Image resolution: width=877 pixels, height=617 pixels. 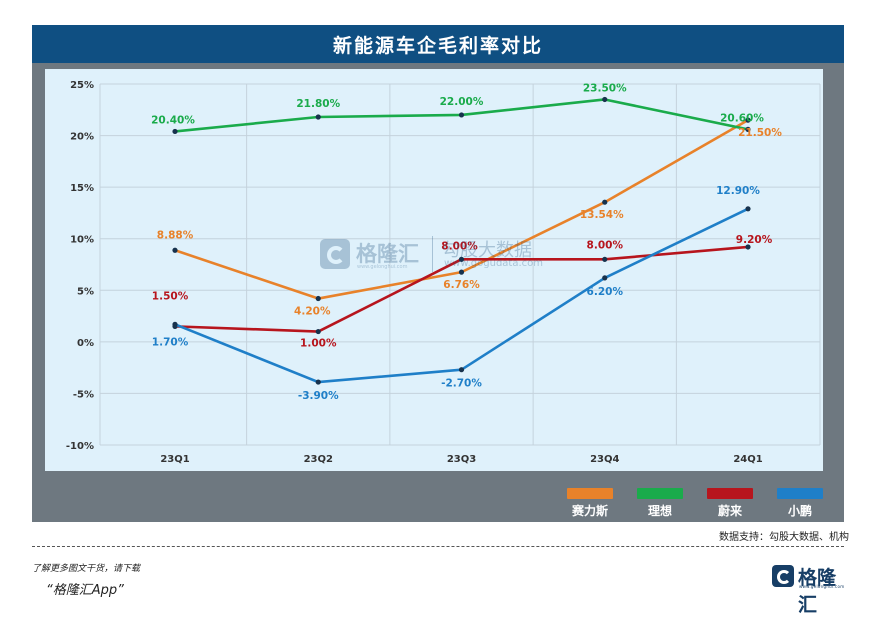 I want to click on x-axis: 23Q1 23Q2 23Q3 23Q4 24Q1, so click(x=461, y=459).